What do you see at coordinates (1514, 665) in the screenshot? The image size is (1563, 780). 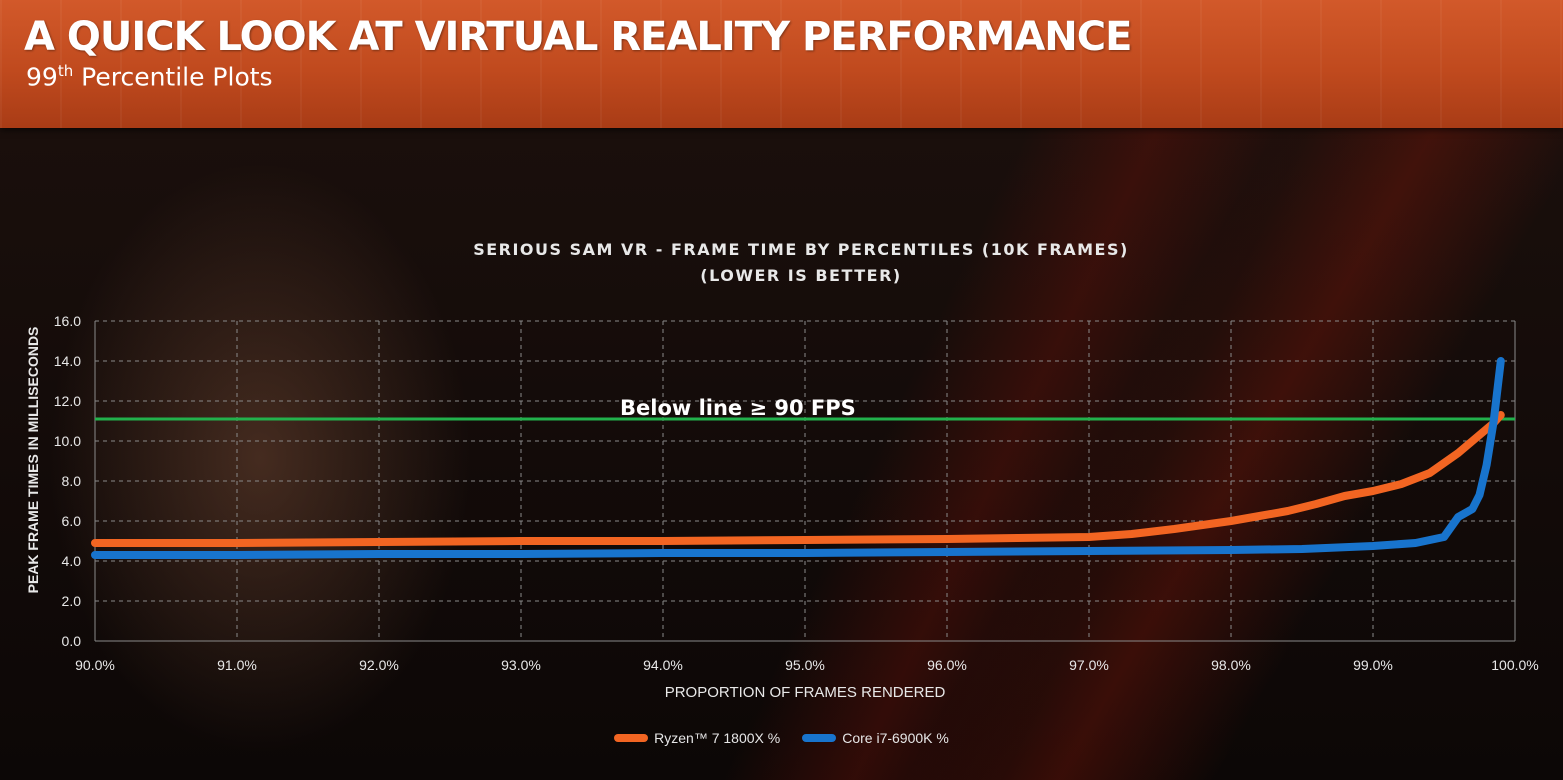 I see `x-tick-label: 100.0%` at bounding box center [1514, 665].